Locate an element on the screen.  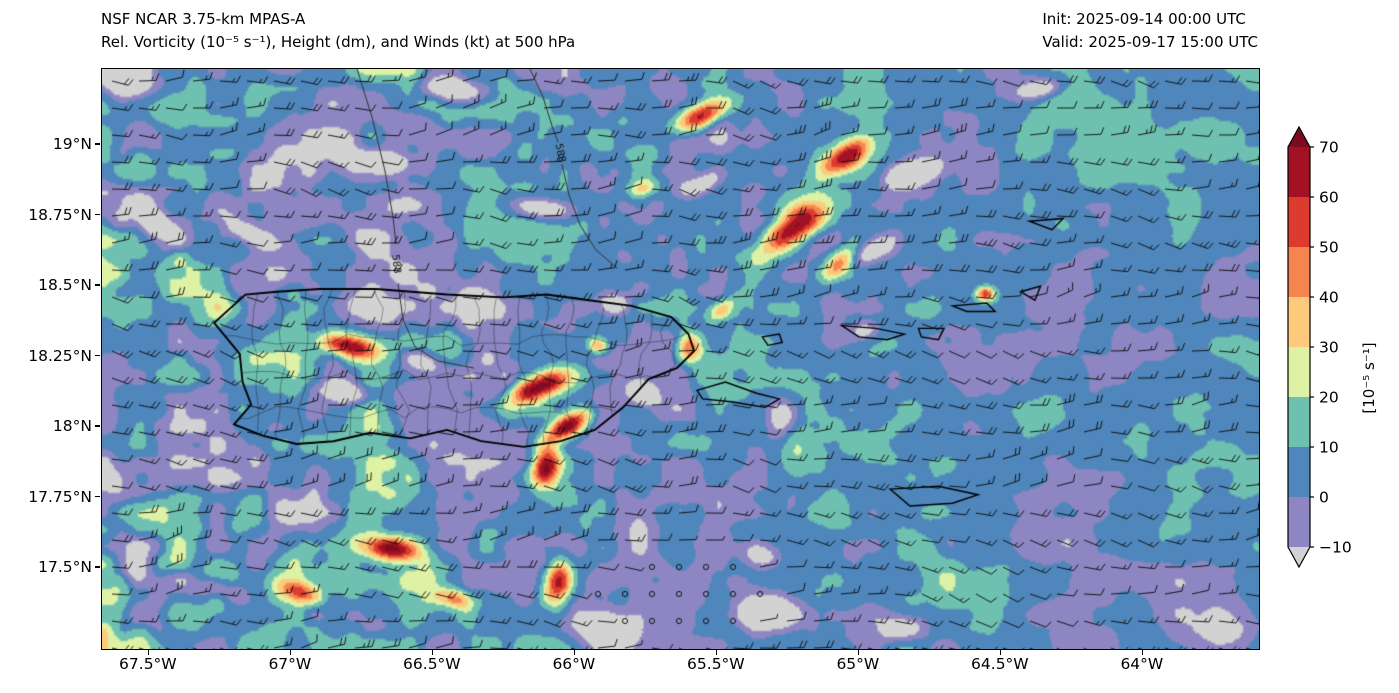
colorbar-tick-label: 10 is located at coordinates (1329, 448).